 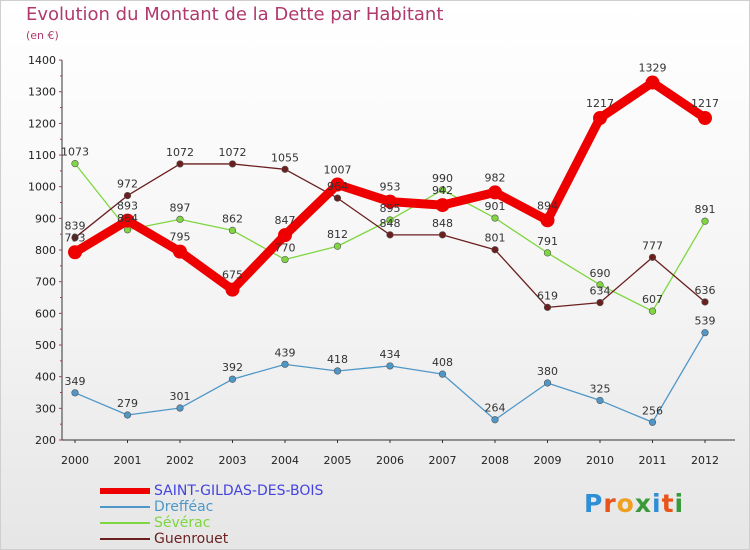 What do you see at coordinates (495, 238) in the screenshot?
I see `data-label: 801` at bounding box center [495, 238].